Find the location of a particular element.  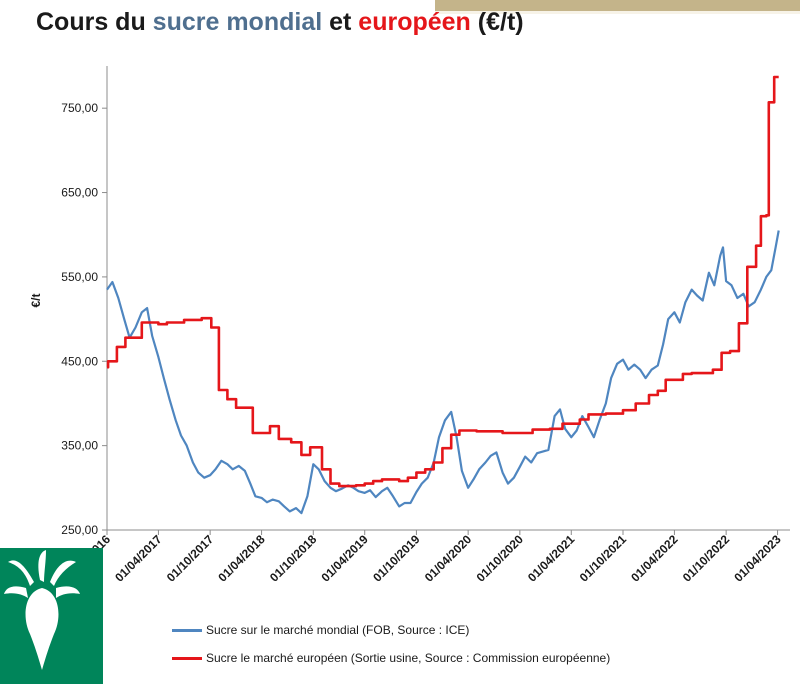

x-tick-label: 01/10/2021 is located at coordinates (603, 558).